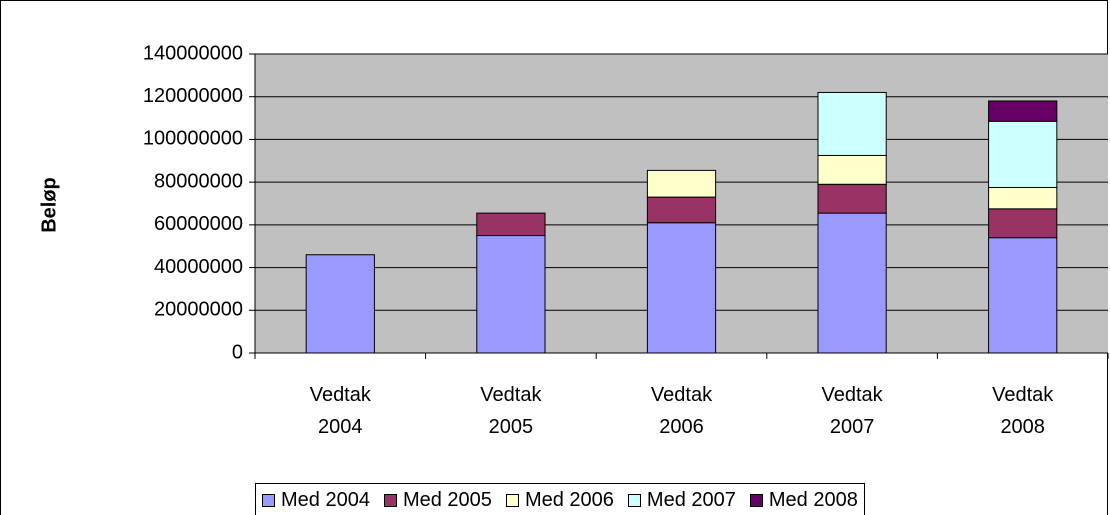 This screenshot has width=1110, height=515. I want to click on y-tick-label: 20000000, so click(198, 310).